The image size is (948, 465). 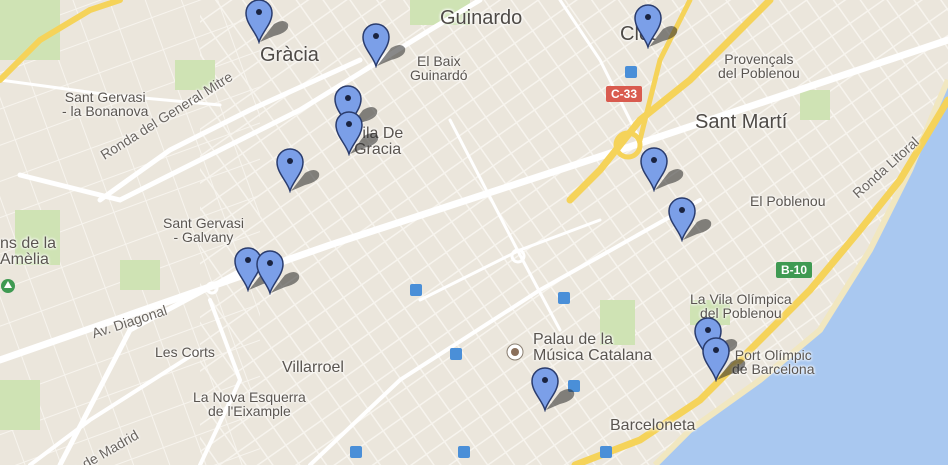 What do you see at coordinates (289, 55) in the screenshot?
I see `label-gracia: Gràcia` at bounding box center [289, 55].